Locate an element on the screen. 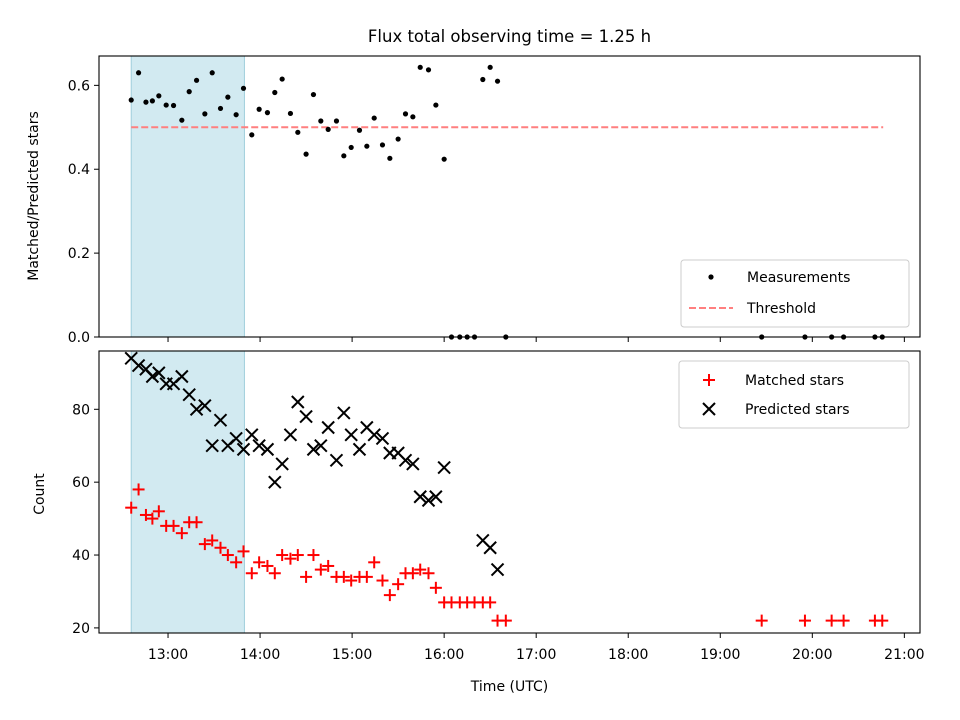  x-tick-label: 14:00 is located at coordinates (260, 655).